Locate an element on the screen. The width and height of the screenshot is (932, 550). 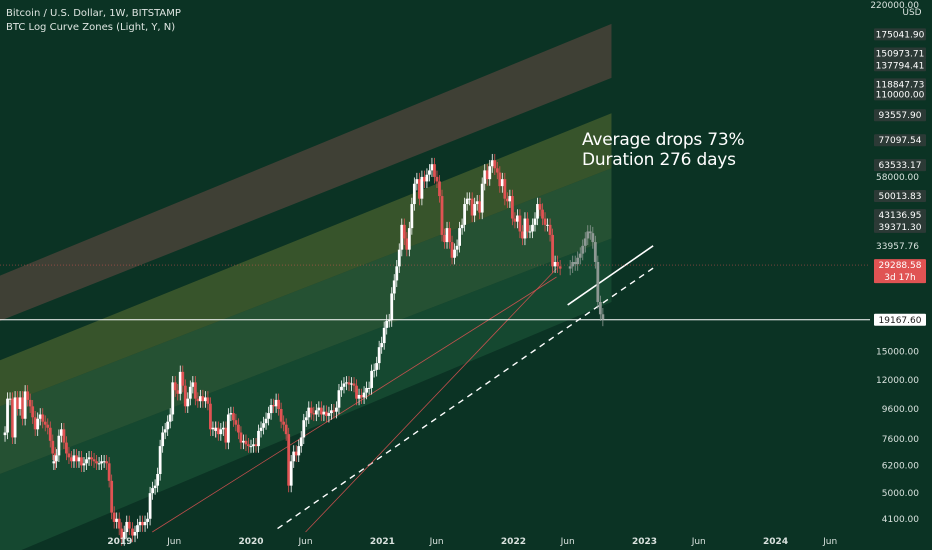
symbol-legend: Bitcoin / U.S. Dollar, 1W, BITSTAMP is located at coordinates (93, 13).